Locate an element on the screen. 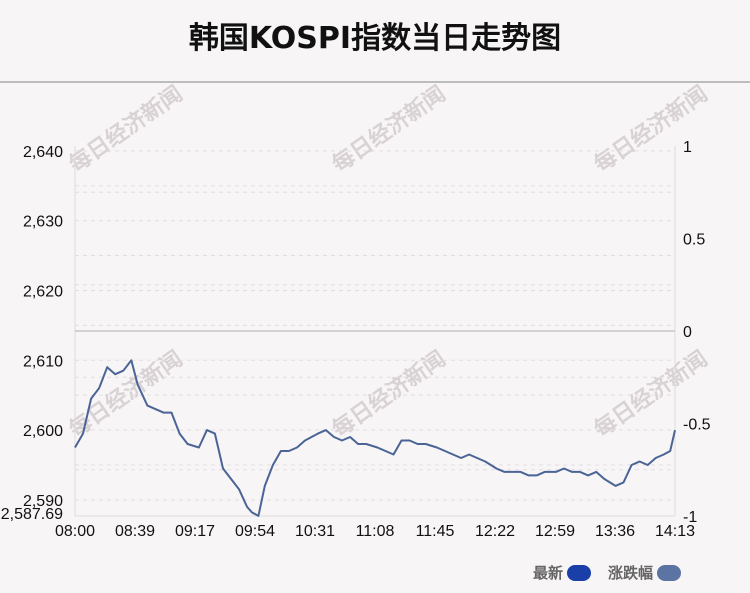  legend-latest-swatch is located at coordinates (579, 573).